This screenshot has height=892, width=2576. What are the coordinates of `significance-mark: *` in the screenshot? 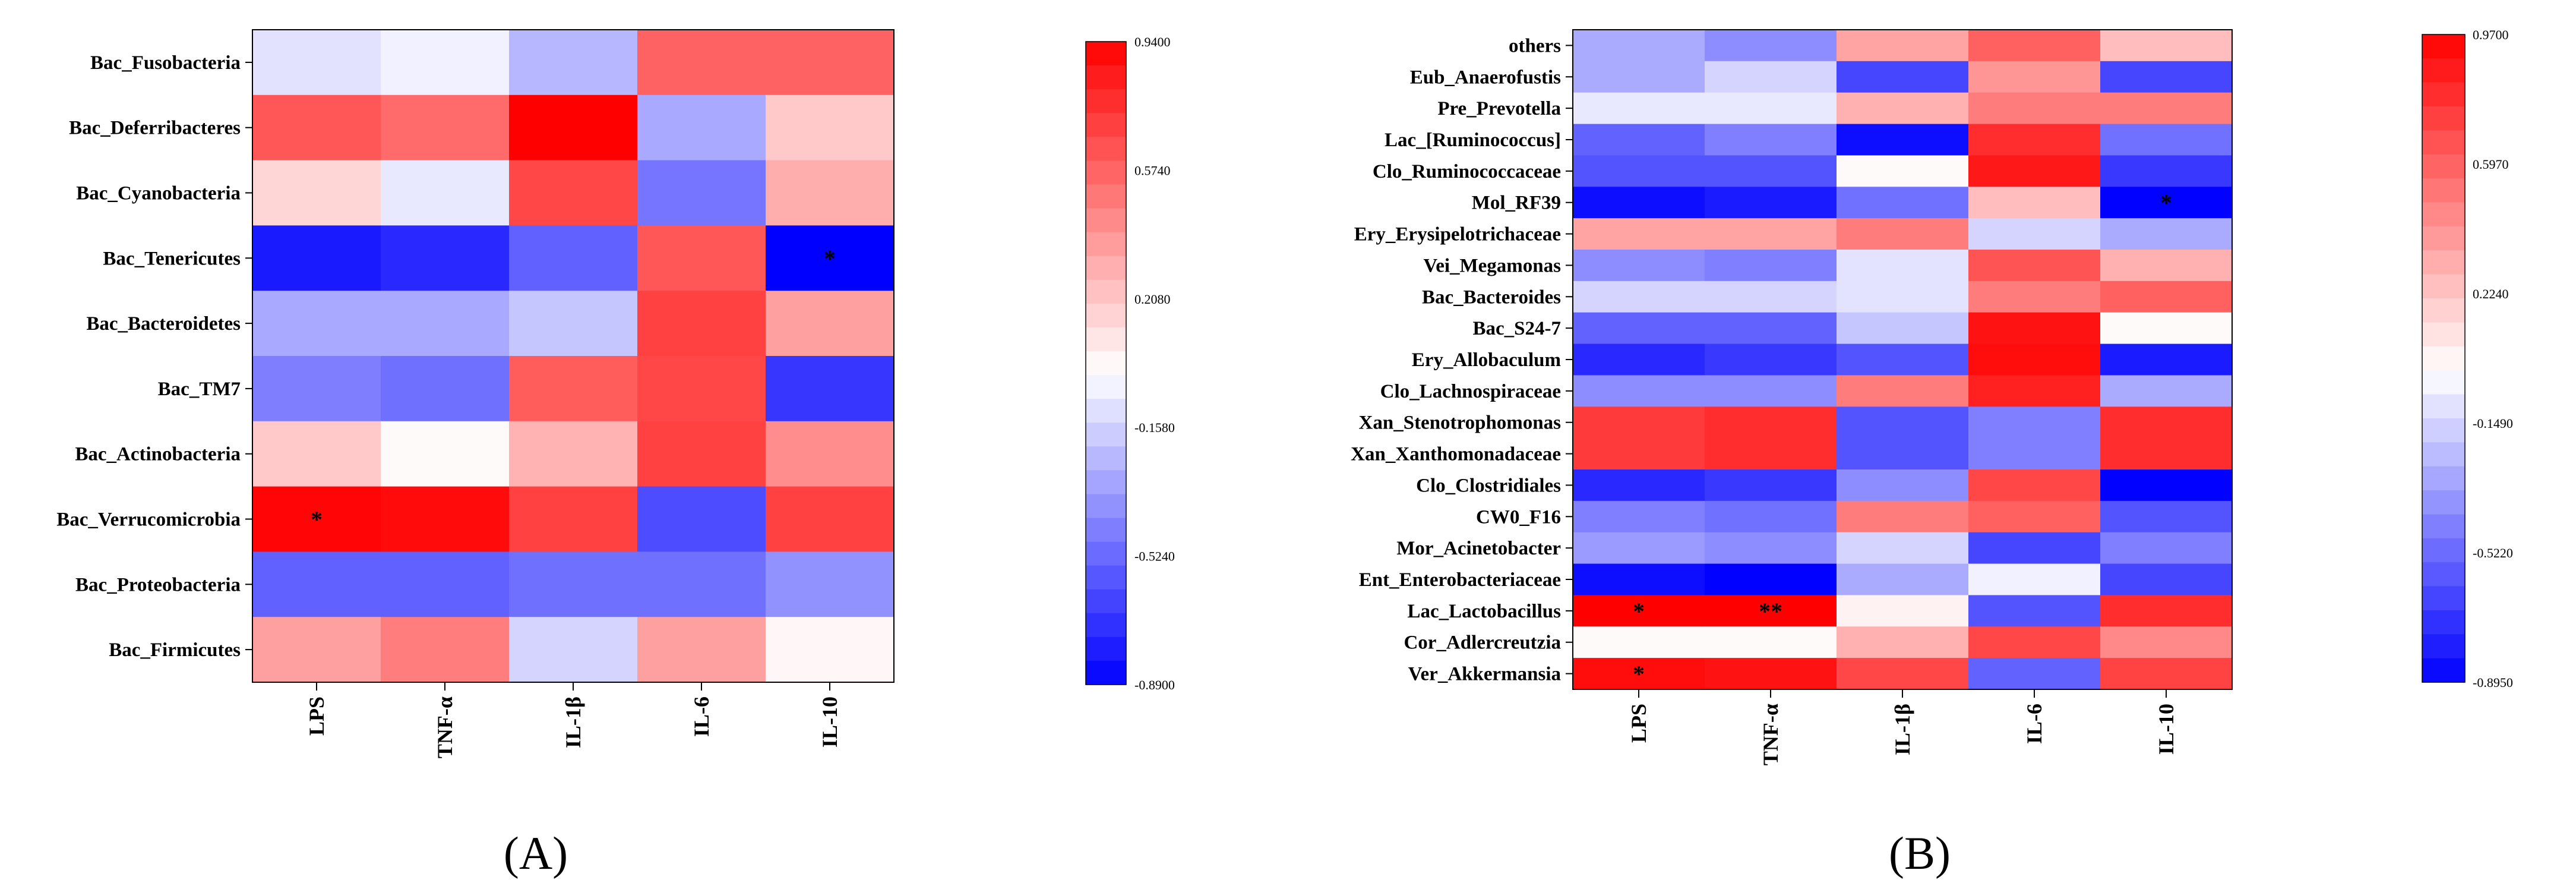 It's located at (830, 258).